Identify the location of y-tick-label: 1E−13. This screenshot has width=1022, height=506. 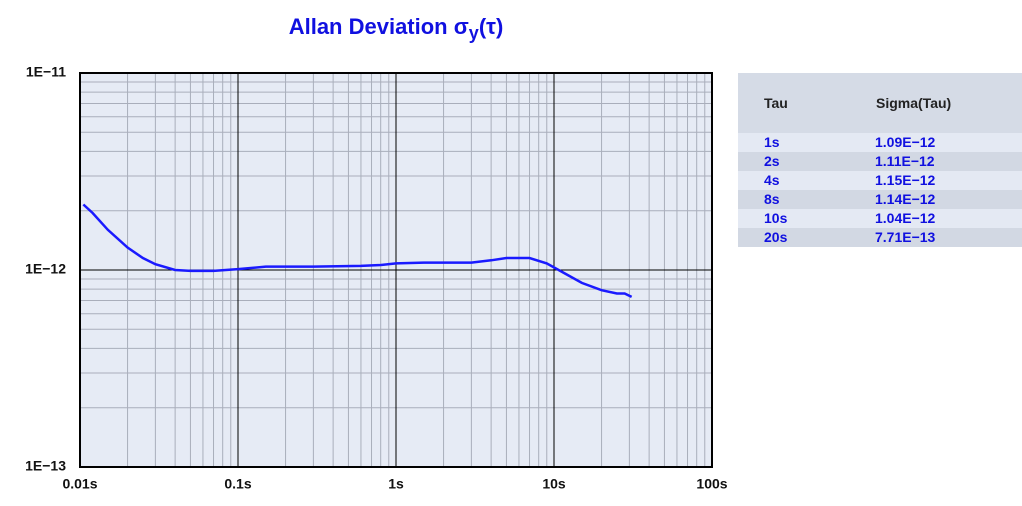
(45, 466).